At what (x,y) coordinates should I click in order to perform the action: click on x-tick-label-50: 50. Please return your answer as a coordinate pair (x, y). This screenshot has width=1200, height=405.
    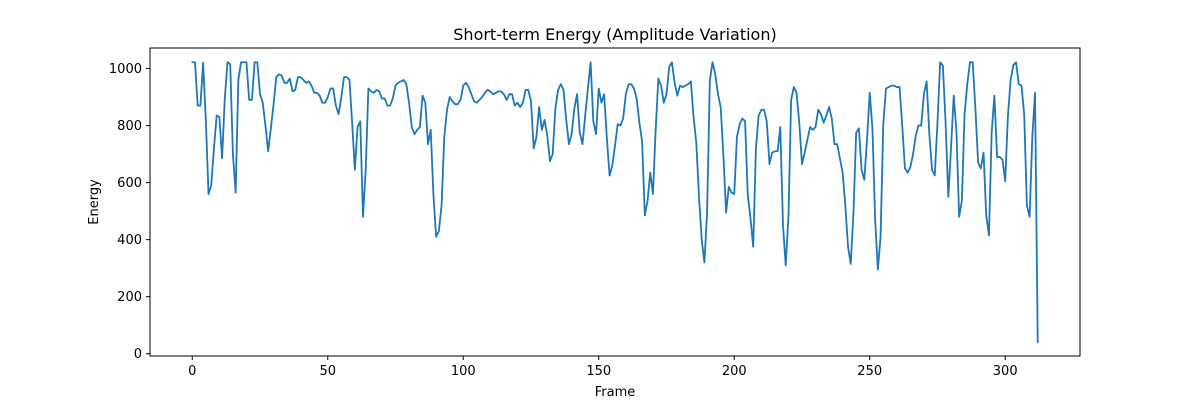
    Looking at the image, I should click on (327, 371).